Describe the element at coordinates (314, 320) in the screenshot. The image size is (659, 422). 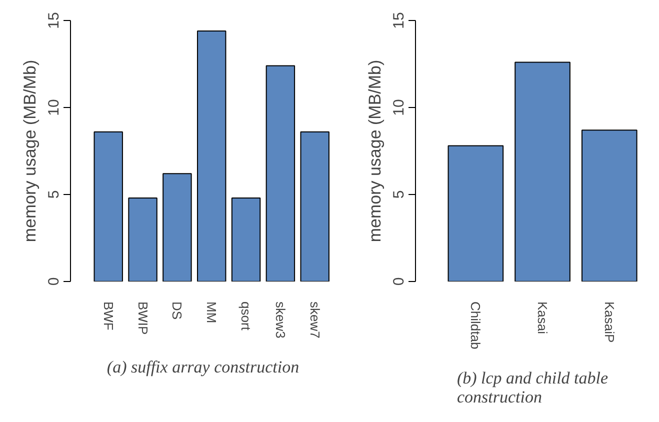
I see `x-tick-label: skew7` at that location.